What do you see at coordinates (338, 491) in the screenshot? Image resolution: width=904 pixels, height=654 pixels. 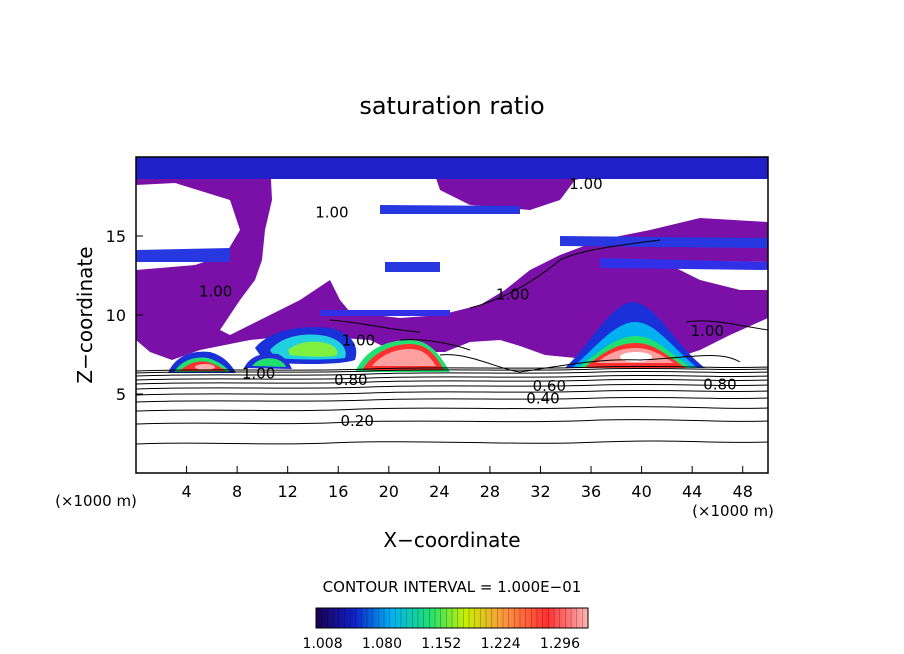 I see `x-tick-label: 16` at bounding box center [338, 491].